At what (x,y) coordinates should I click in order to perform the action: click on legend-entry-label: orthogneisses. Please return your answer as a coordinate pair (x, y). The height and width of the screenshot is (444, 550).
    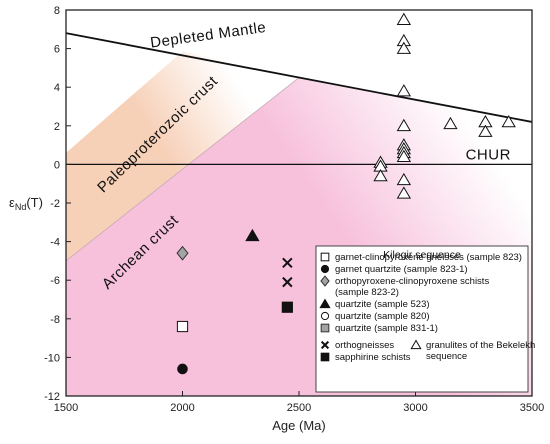
    Looking at the image, I should click on (364, 345).